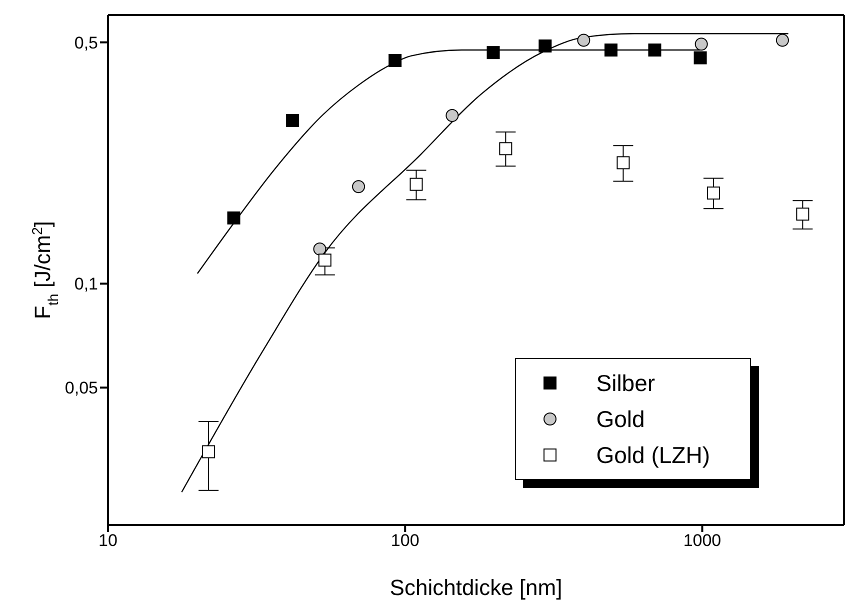 The image size is (859, 613). I want to click on legend-label: Gold, so click(620, 419).